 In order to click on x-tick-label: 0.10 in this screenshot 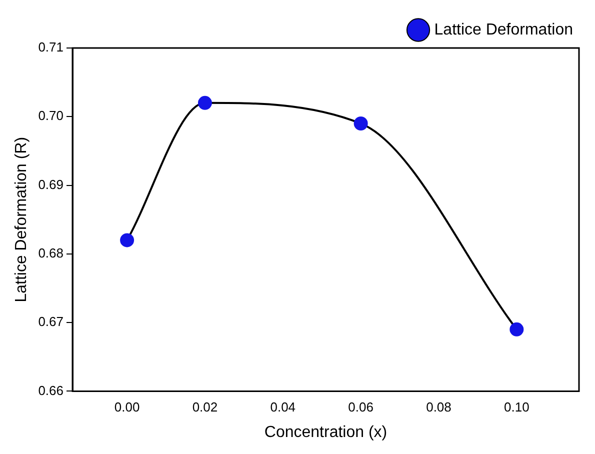, I will do `click(517, 407)`.